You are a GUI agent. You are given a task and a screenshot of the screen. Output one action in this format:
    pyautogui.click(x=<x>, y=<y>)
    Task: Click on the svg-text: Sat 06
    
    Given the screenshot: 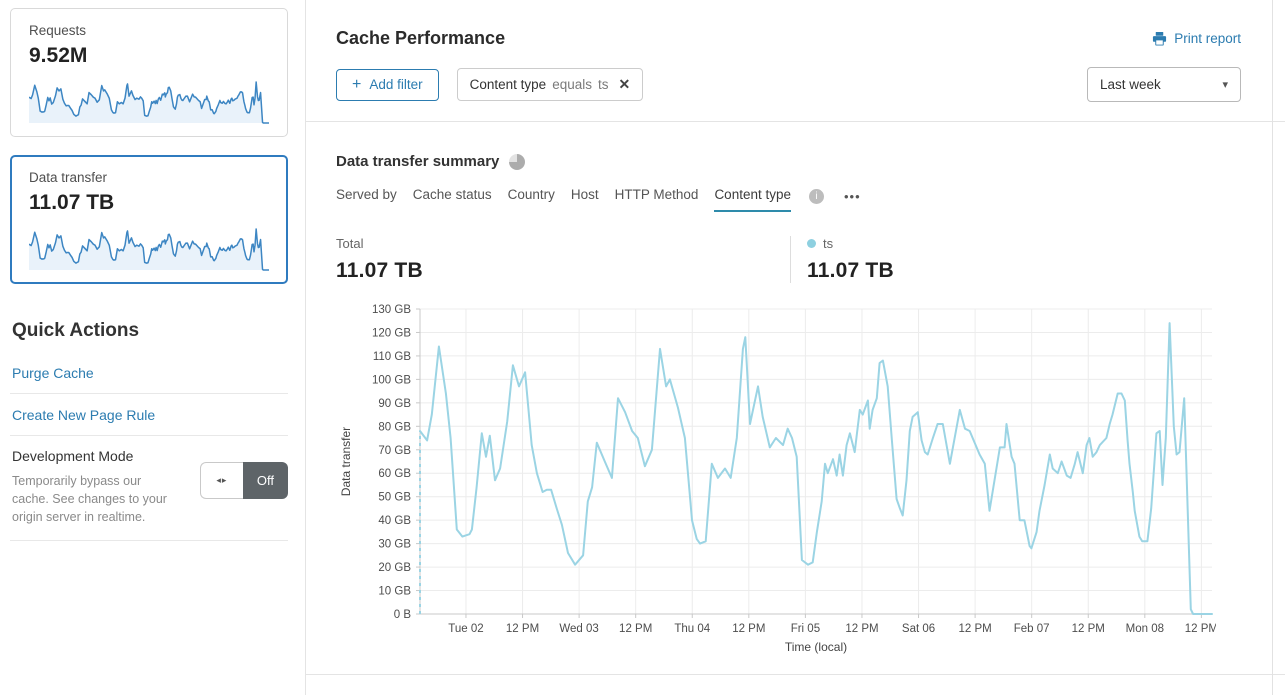 What is the action you would take?
    pyautogui.click(x=918, y=629)
    